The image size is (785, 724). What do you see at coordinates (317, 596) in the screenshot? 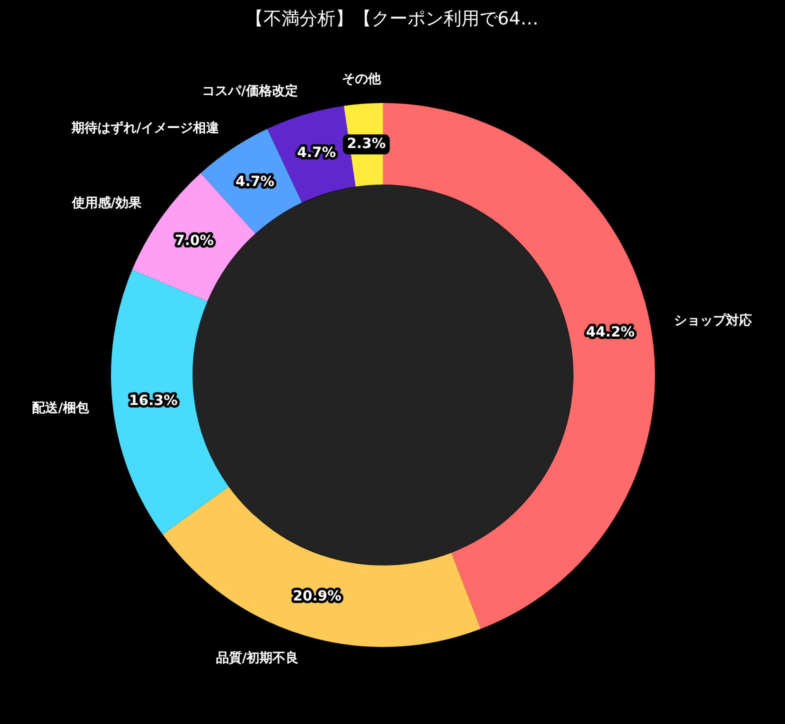
I see `data-label: 20.9%` at bounding box center [317, 596].